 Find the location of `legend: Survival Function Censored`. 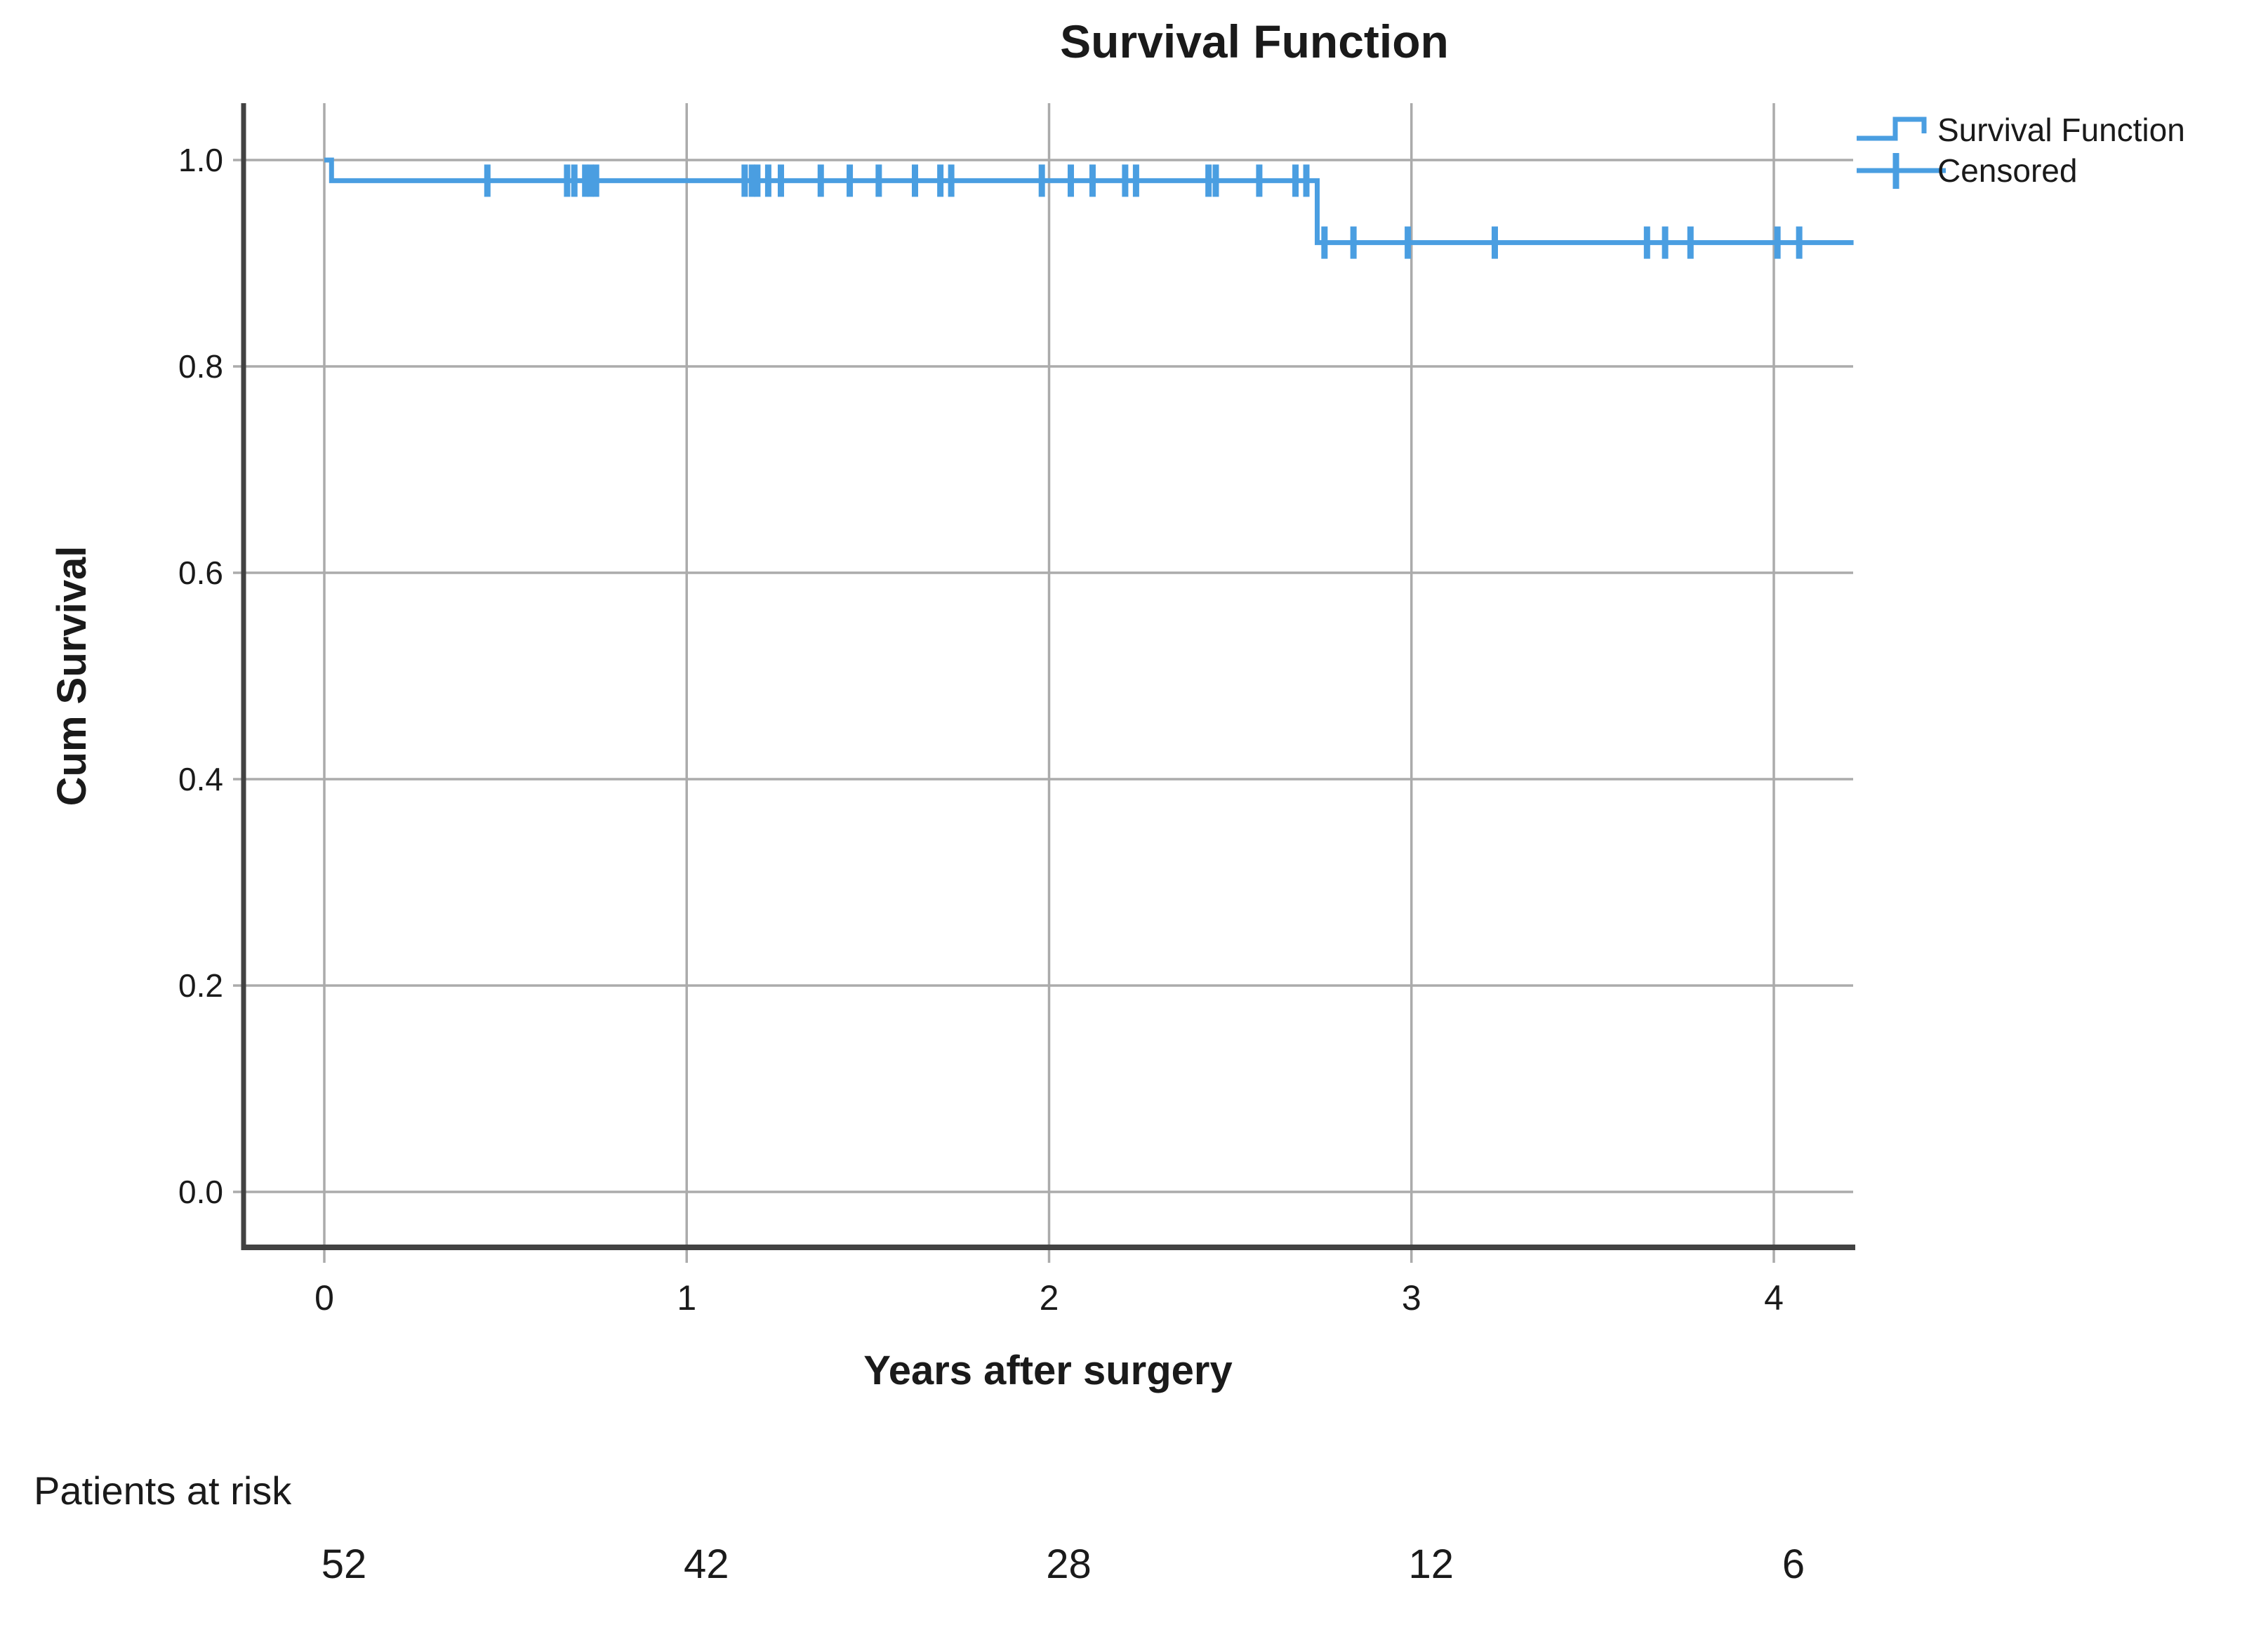

legend: Survival Function Censored is located at coordinates (2021, 150).